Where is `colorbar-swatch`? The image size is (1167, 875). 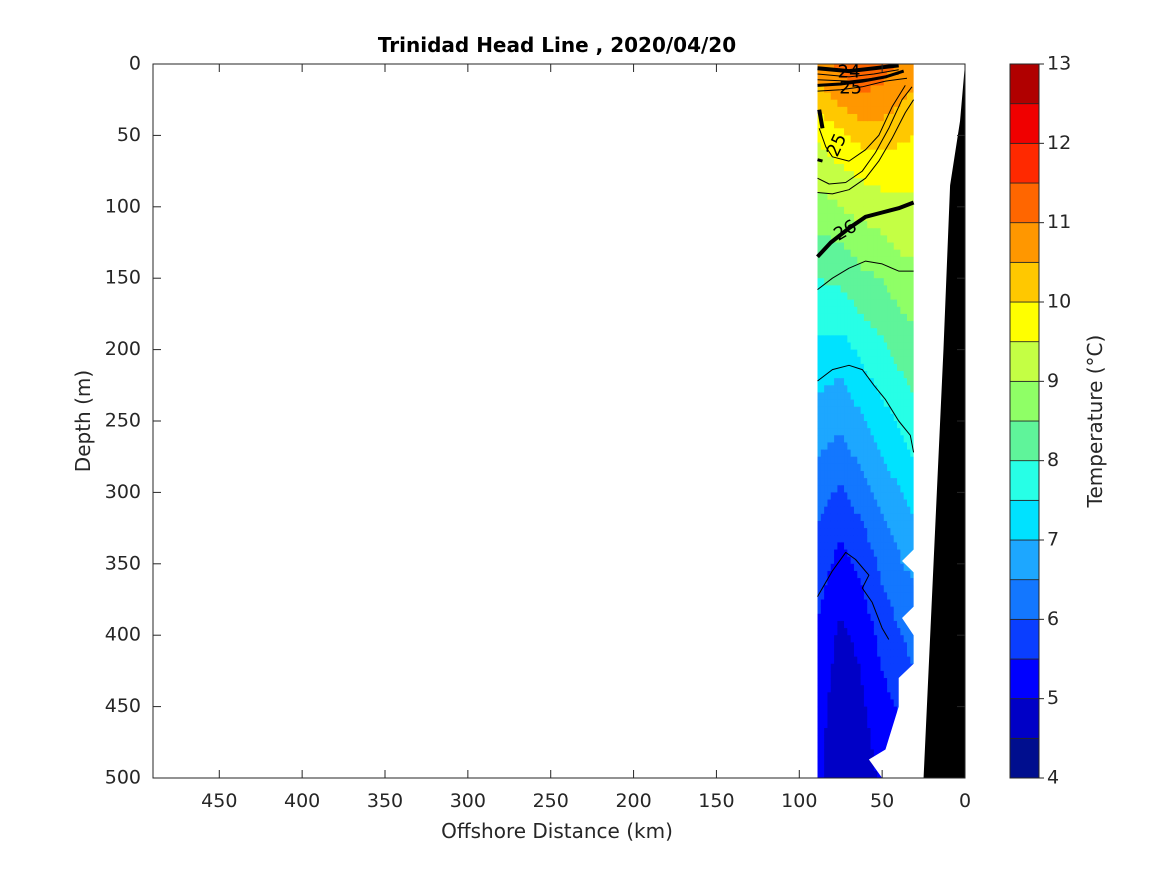
colorbar-swatch is located at coordinates (1024, 599).